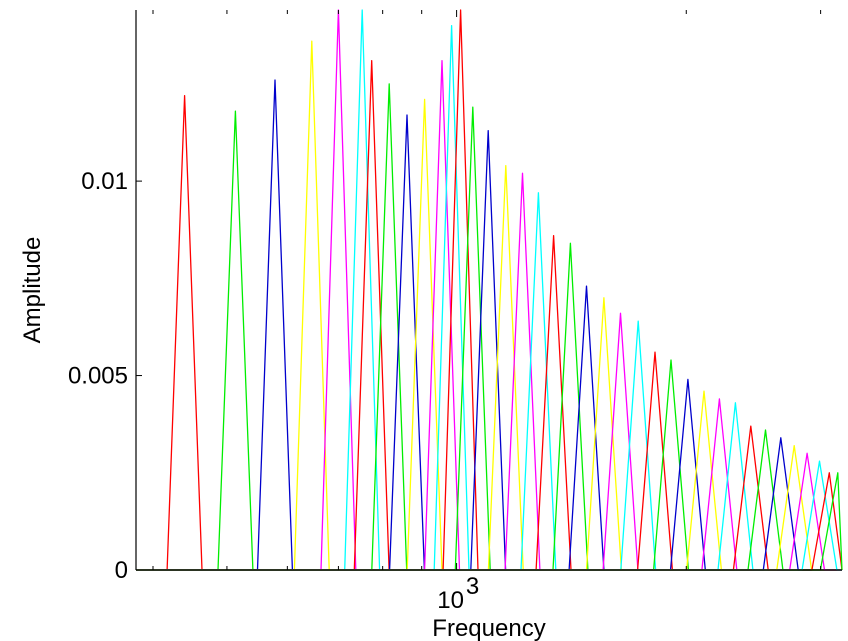 This screenshot has width=848, height=641. Describe the element at coordinates (121, 570) in the screenshot. I see `y-tick-label-1: 0` at that location.